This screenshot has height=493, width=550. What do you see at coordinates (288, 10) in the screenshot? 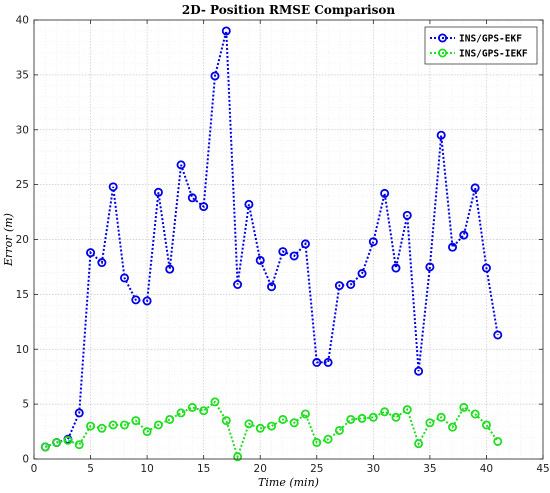
I see `chart-title: 2D- Position RMSE Comparison` at bounding box center [288, 10].